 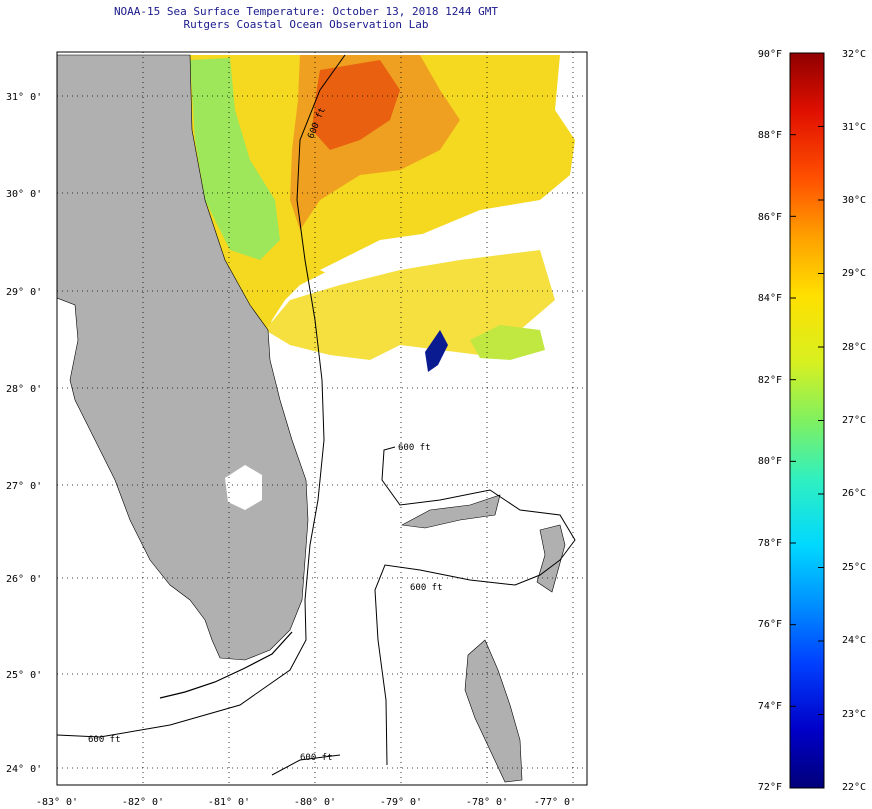 What do you see at coordinates (770, 217) in the screenshot?
I see `fahrenheit-label: 86°F` at bounding box center [770, 217].